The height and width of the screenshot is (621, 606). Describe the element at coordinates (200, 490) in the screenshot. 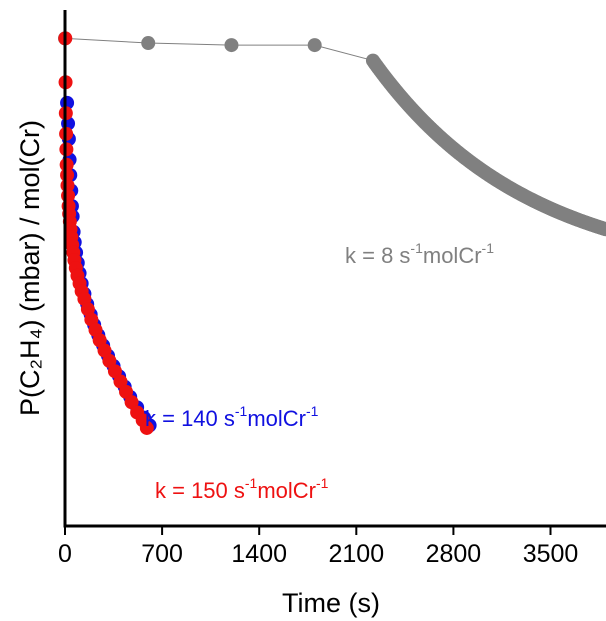

I see `annotation-red-base: k = 150 s` at that location.